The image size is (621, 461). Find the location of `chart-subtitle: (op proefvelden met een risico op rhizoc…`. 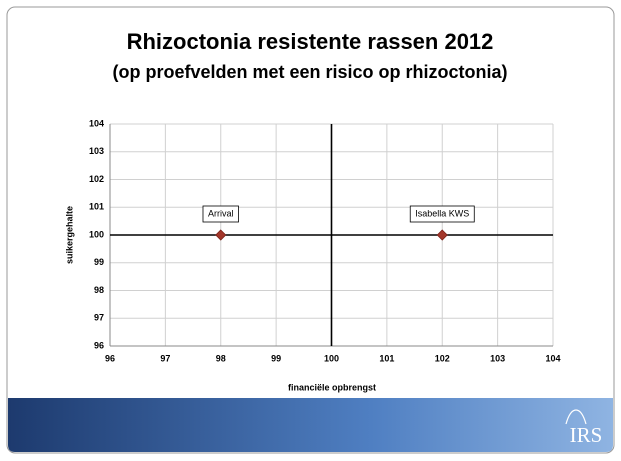

chart-subtitle: (op proefvelden met een risico op rhizoc… is located at coordinates (309, 72).